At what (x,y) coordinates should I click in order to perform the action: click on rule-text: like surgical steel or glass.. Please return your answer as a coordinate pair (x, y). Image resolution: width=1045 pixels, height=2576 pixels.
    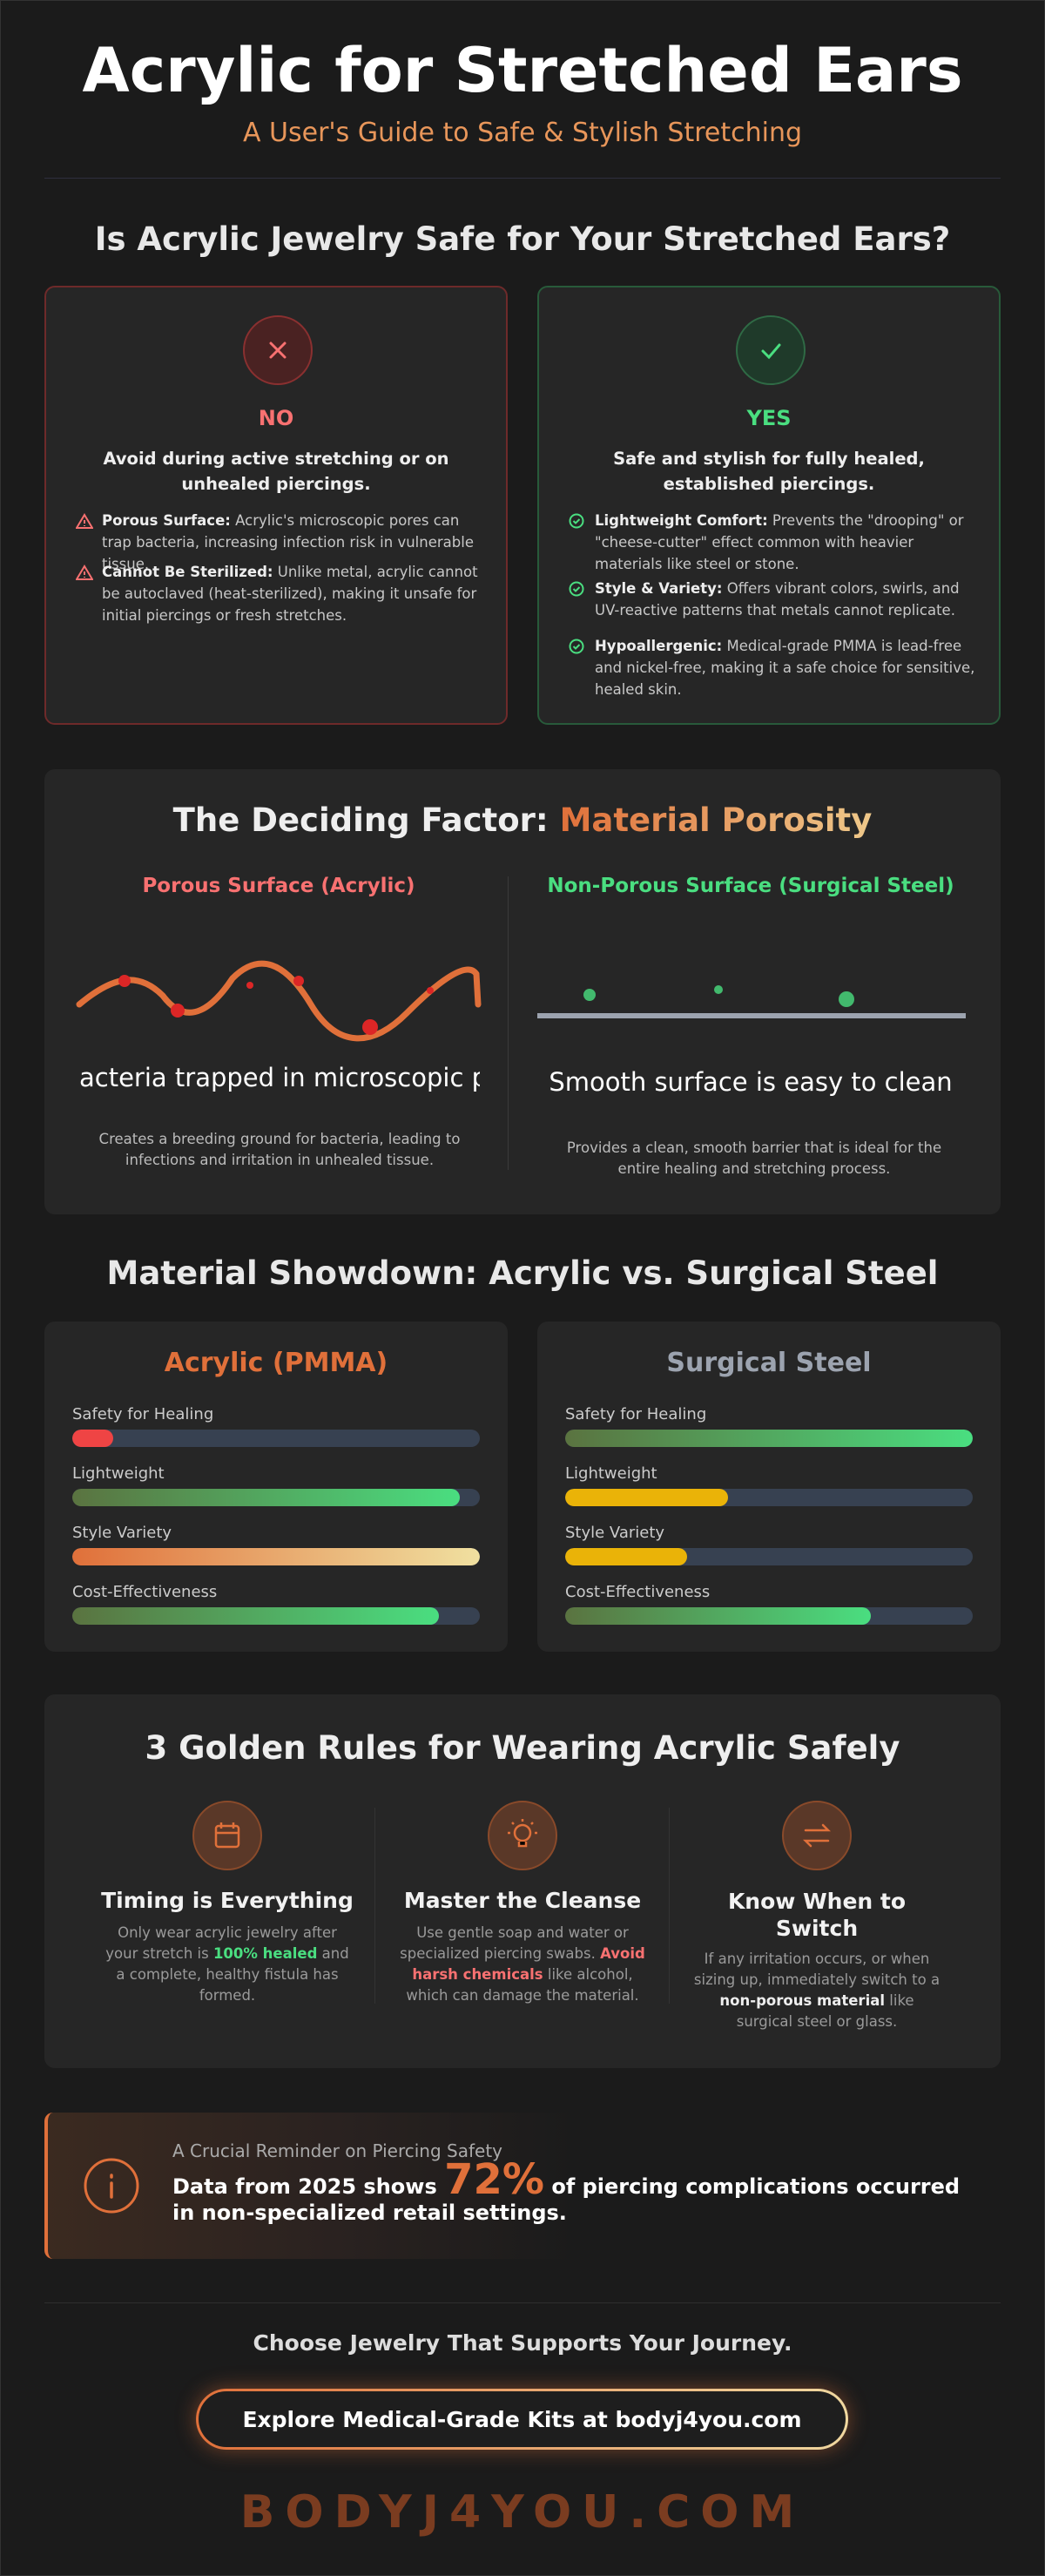
    Looking at the image, I should click on (825, 2011).